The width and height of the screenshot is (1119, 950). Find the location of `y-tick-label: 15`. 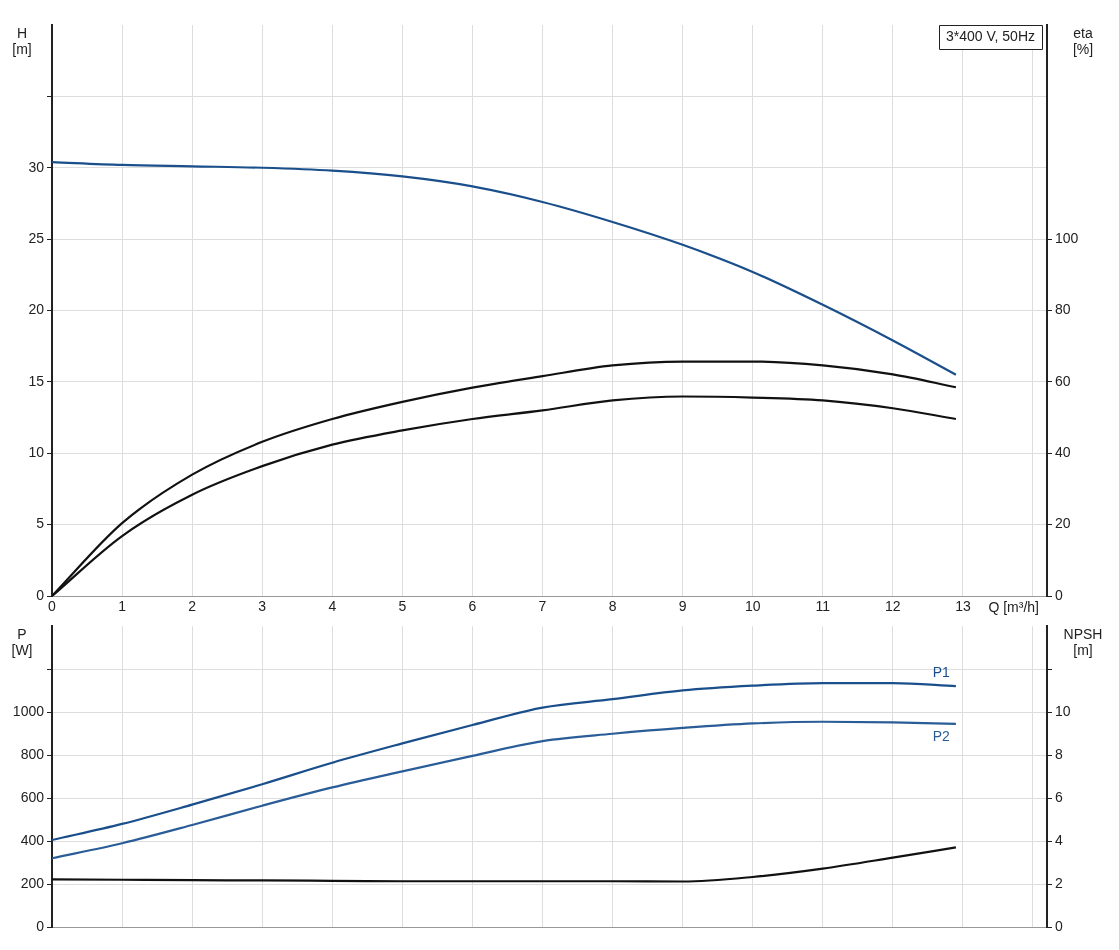

y-tick-label: 15 is located at coordinates (36, 380).